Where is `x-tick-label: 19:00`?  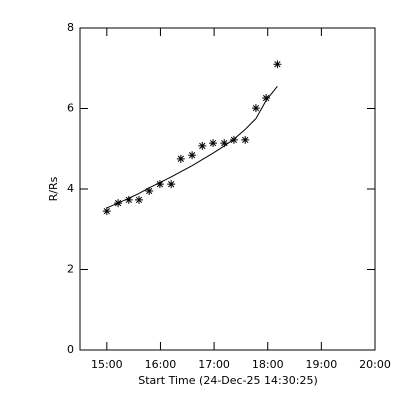
x-tick-label: 19:00 is located at coordinates (322, 364).